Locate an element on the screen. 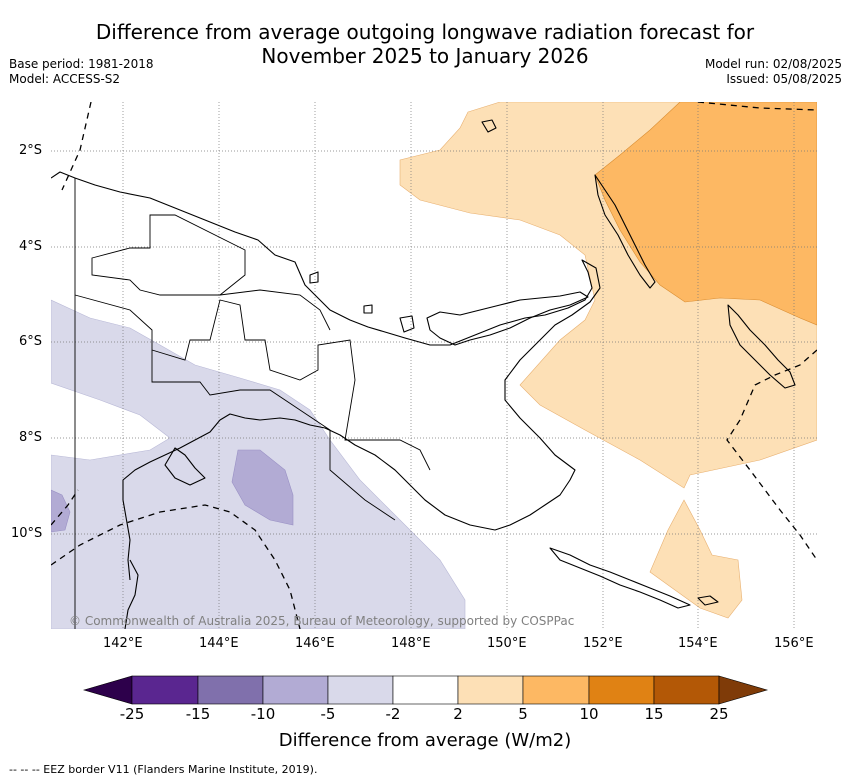  lat-tick-2s: 2°S is located at coordinates (31, 150).